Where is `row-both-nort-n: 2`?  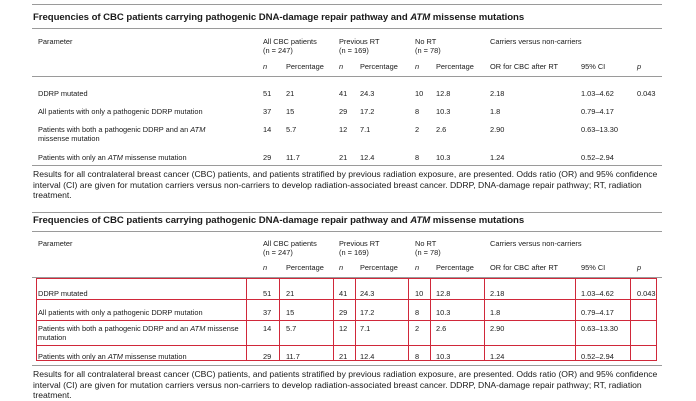 row-both-nort-n: 2 is located at coordinates (417, 328).